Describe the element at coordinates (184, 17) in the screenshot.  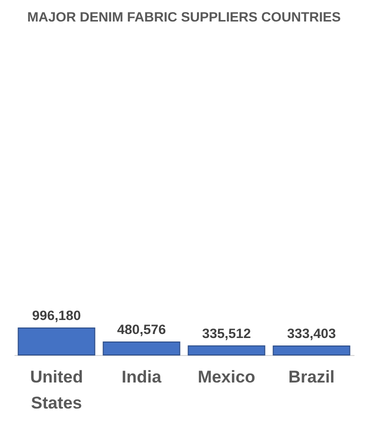
I see `chart-title: MAJOR DENIM FABRIC SUPPLIERS COUNTRIES` at that location.